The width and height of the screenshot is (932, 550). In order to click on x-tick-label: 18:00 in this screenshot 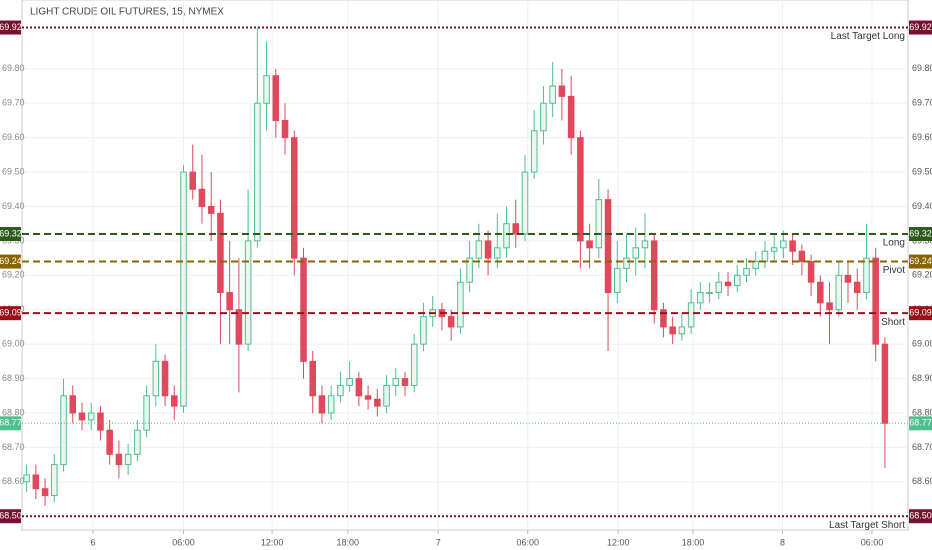, I will do `click(348, 542)`.